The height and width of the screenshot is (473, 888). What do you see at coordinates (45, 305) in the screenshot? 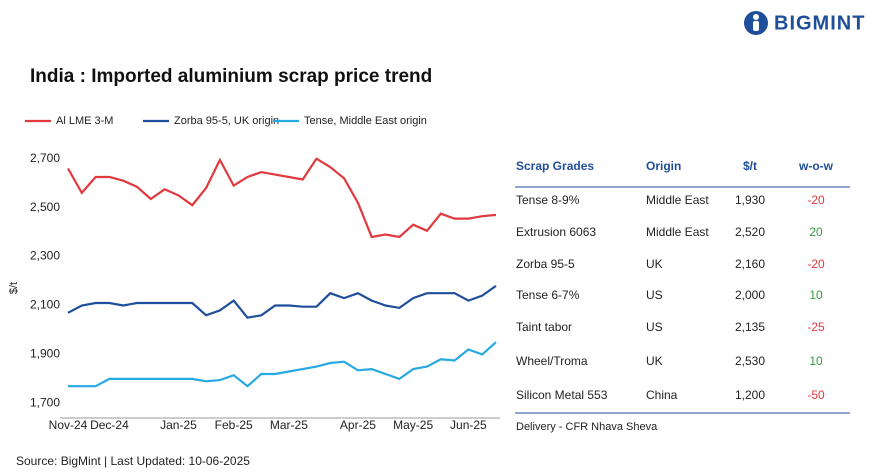
I see `y-tick-label: 2,100` at bounding box center [45, 305].